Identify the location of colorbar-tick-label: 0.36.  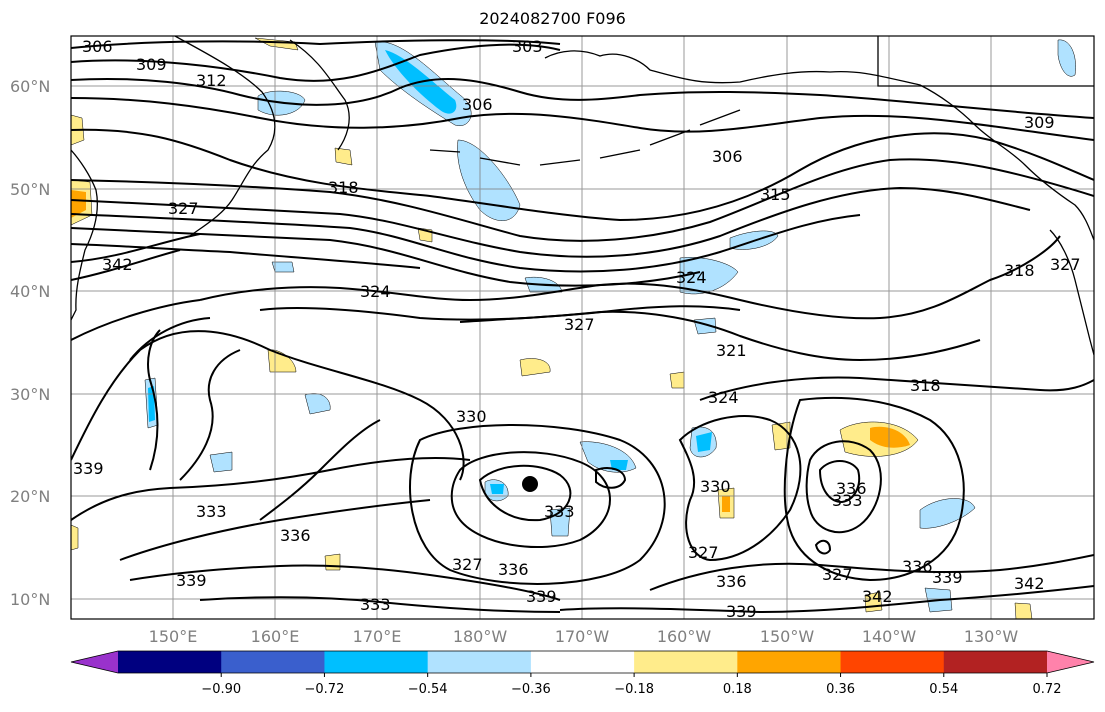
(840, 689).